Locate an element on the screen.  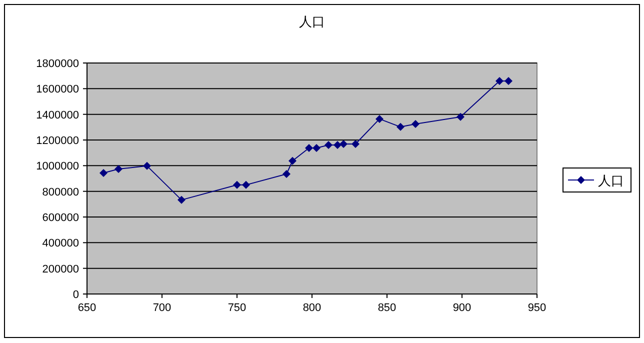
x-tick-label: 900 is located at coordinates (462, 308).